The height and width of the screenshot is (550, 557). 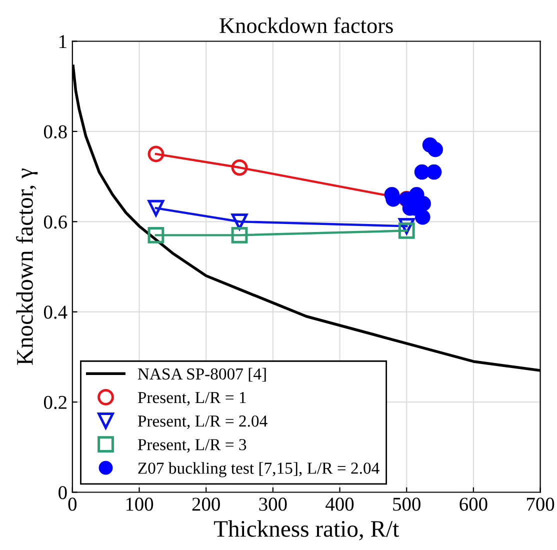 What do you see at coordinates (140, 504) in the screenshot?
I see `x-tick-label: 100` at bounding box center [140, 504].